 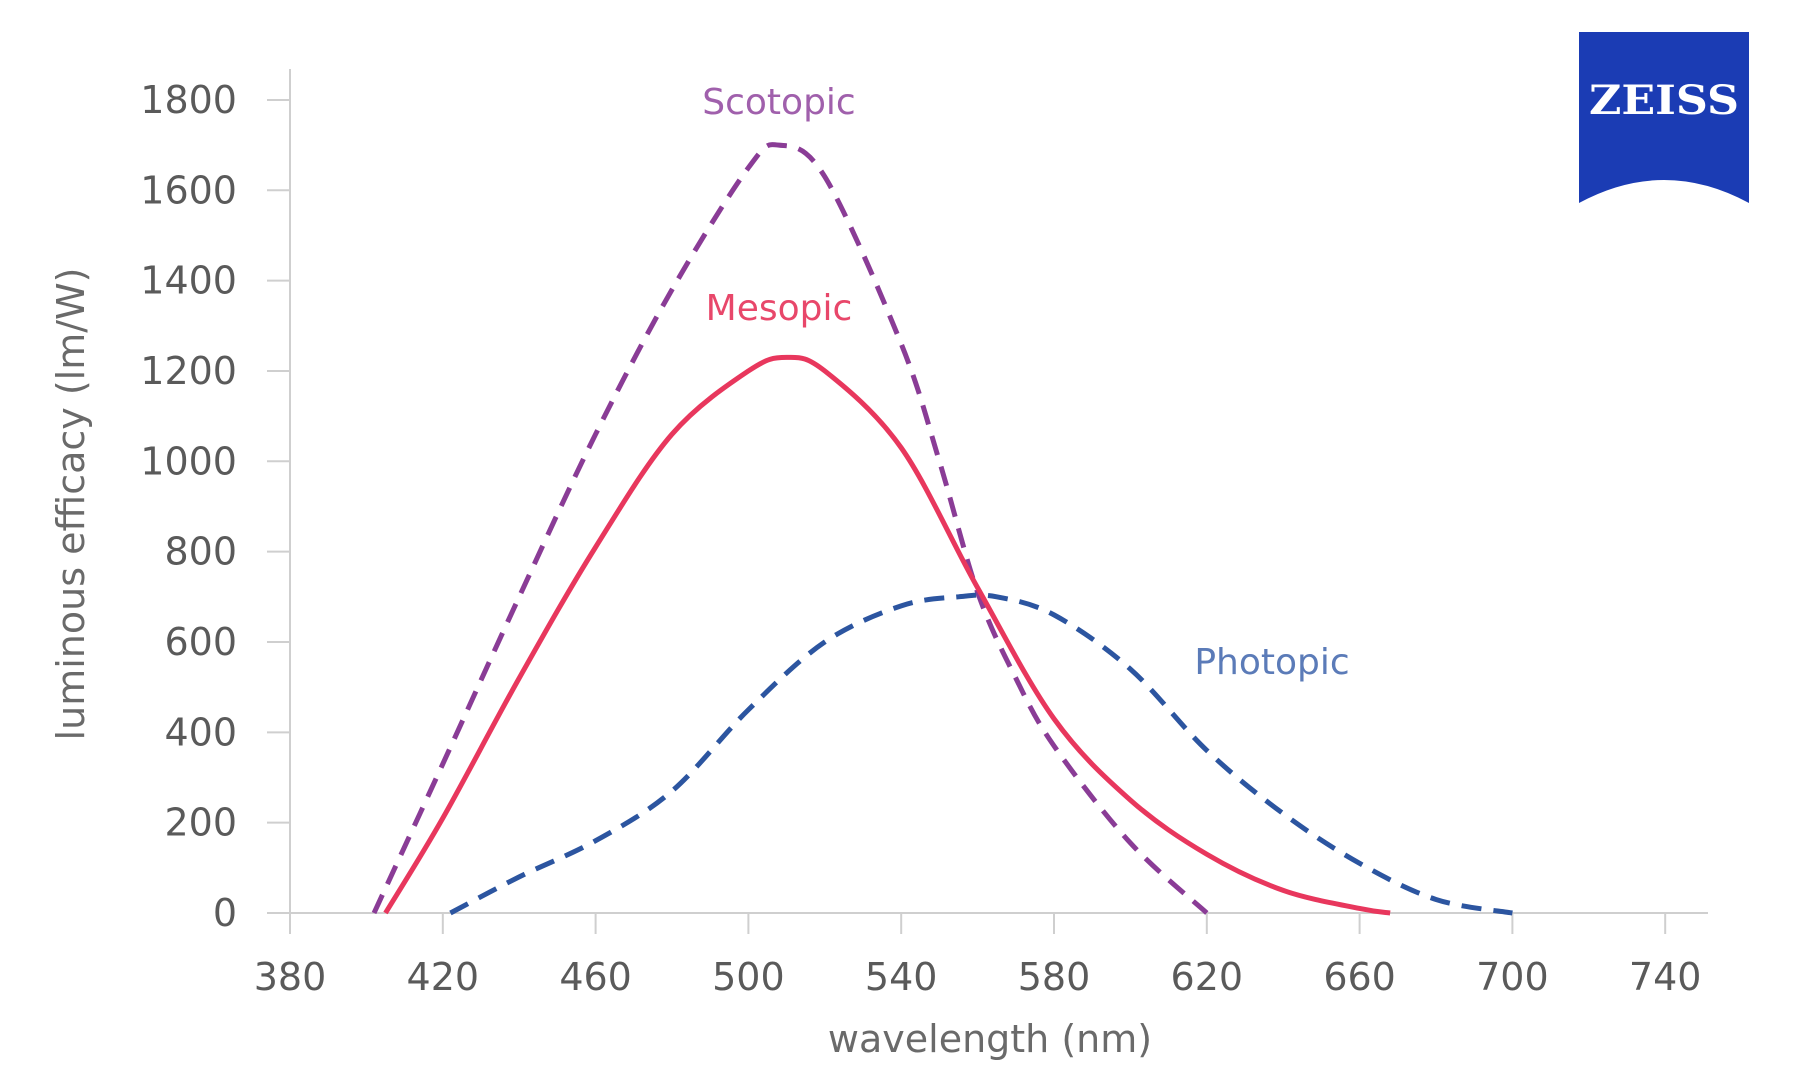 What do you see at coordinates (225, 913) in the screenshot?
I see `y-tick-label: 0` at bounding box center [225, 913].